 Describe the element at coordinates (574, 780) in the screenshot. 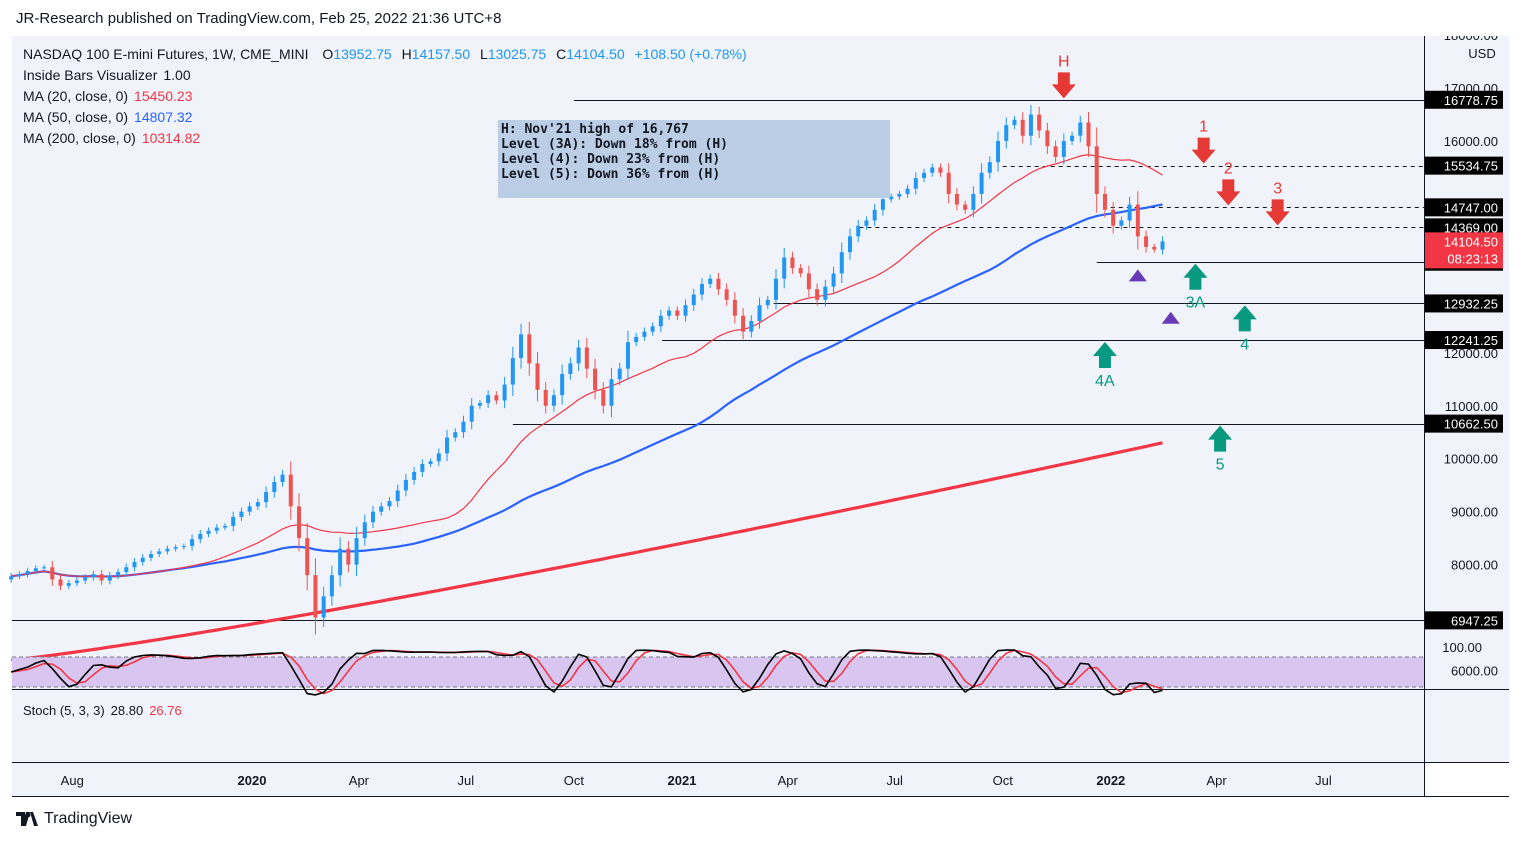

I see `time-tick: Oct` at that location.